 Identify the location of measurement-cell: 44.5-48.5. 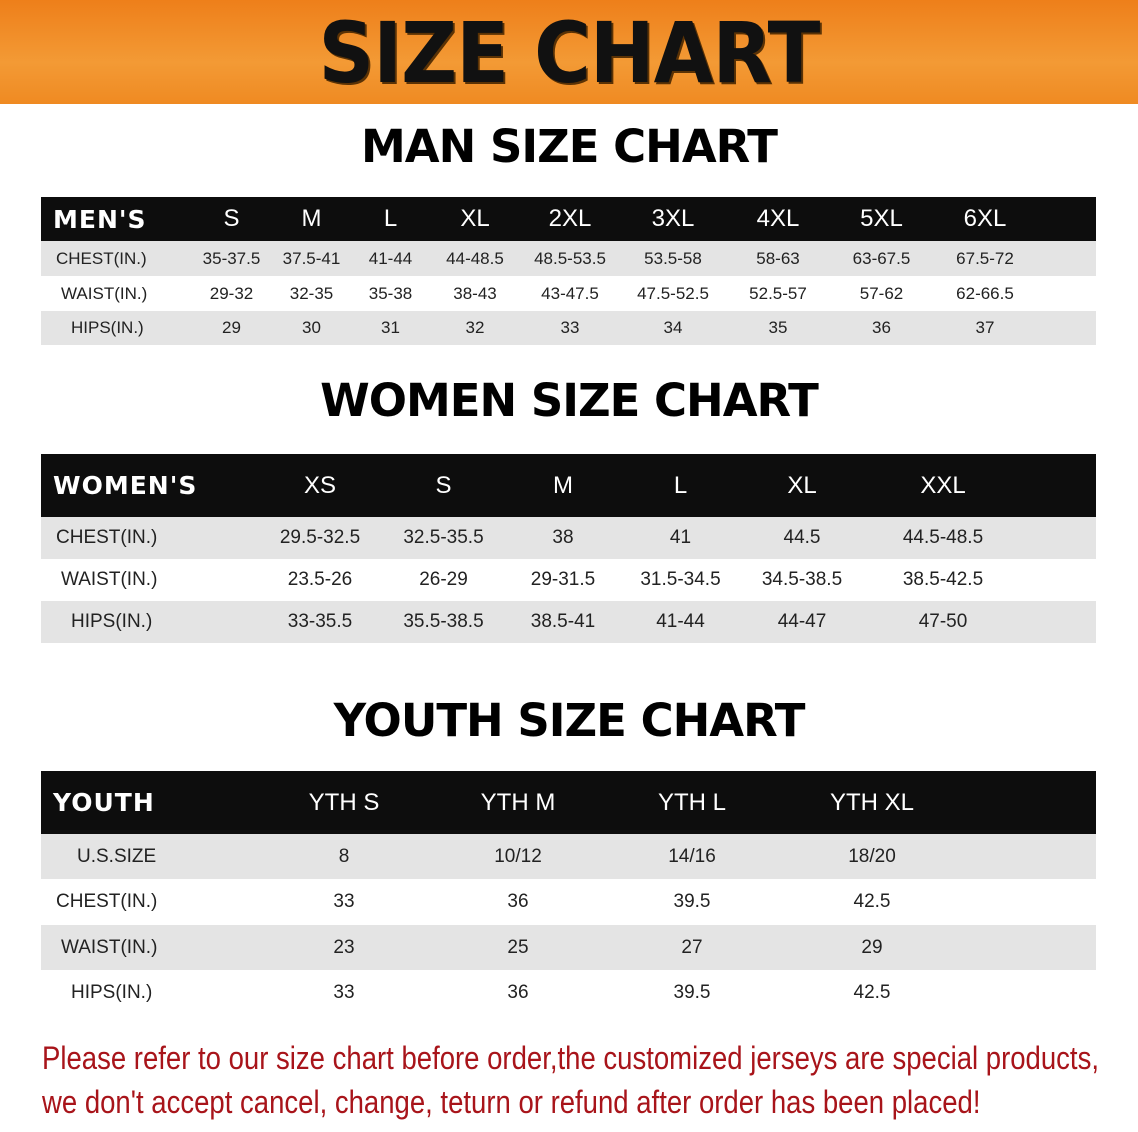
(943, 537).